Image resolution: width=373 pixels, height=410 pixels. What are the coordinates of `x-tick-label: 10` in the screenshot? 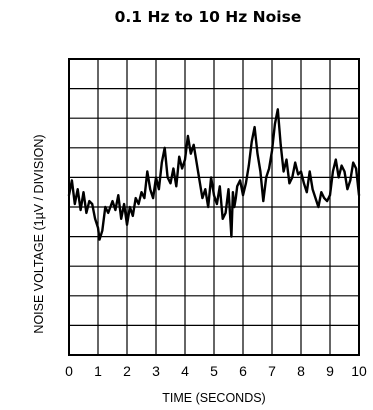 It's located at (359, 371).